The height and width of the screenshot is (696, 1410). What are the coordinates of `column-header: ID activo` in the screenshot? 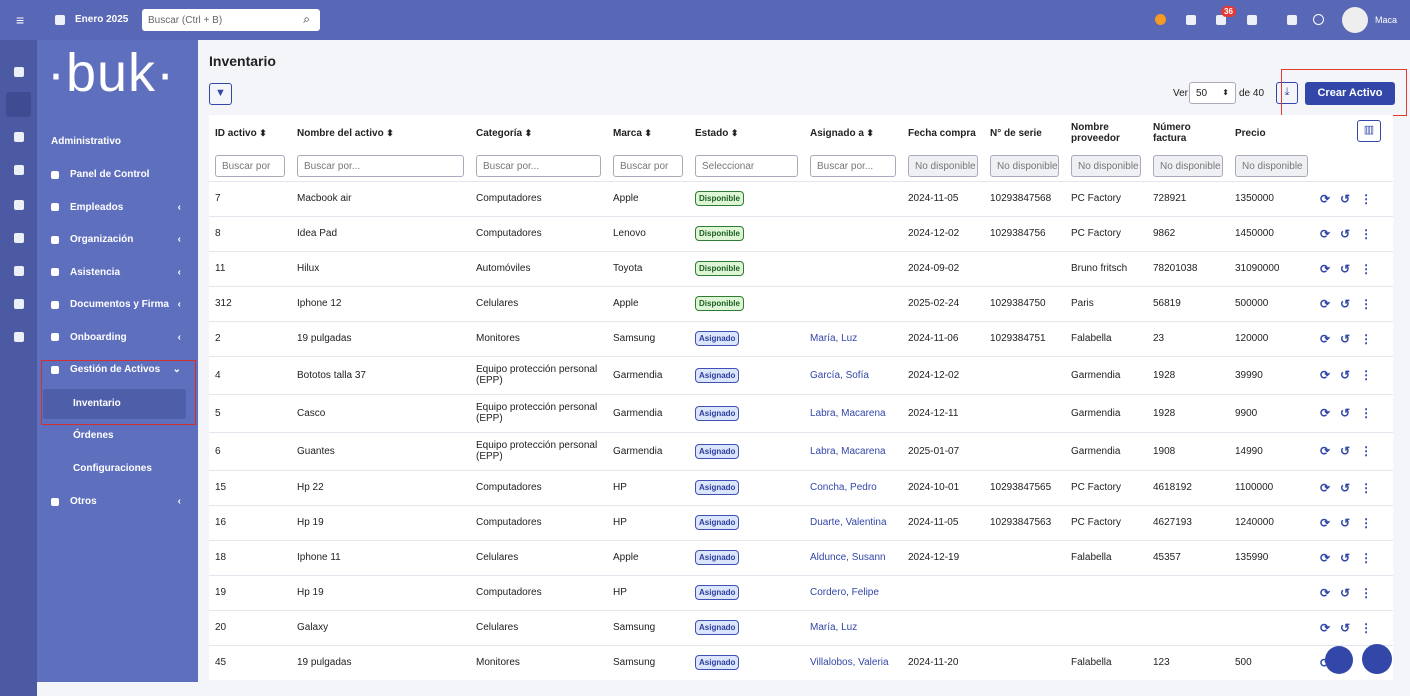 It's located at (250, 133).